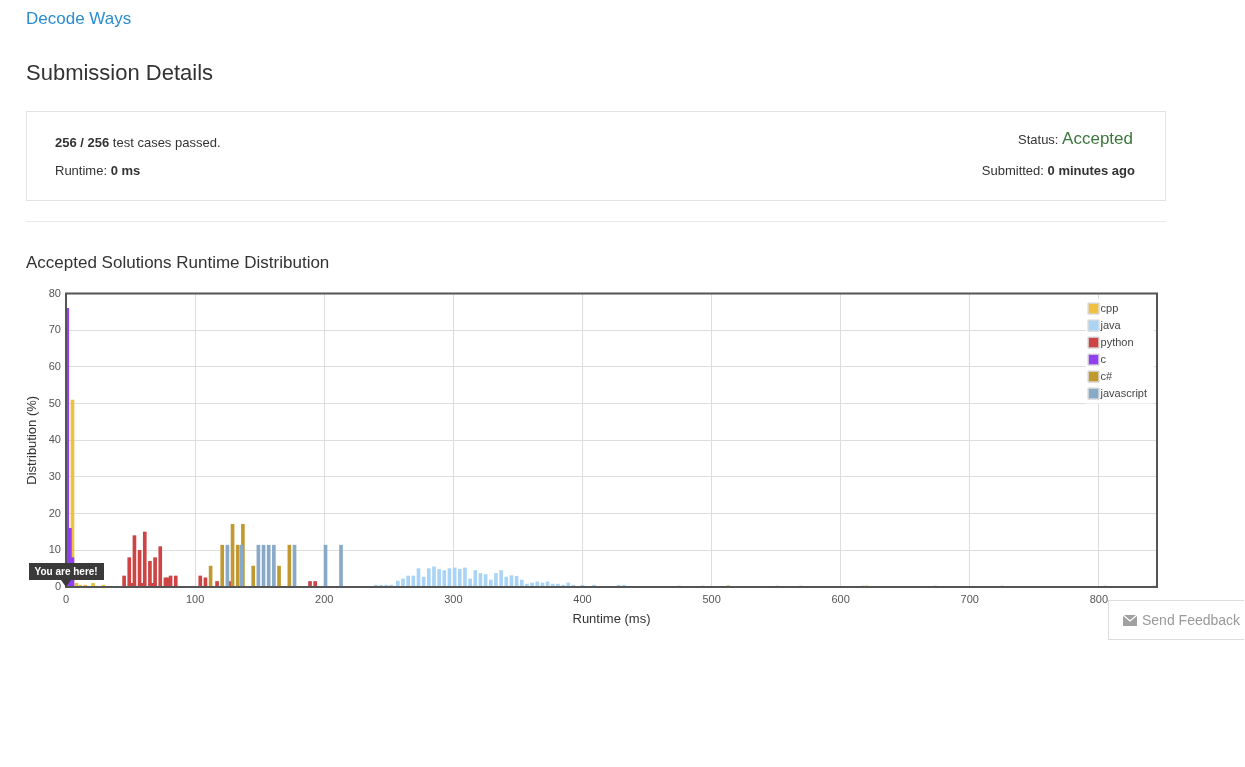 Image resolution: width=1245 pixels, height=767 pixels. What do you see at coordinates (195, 598) in the screenshot?
I see `x-tick-label: 100` at bounding box center [195, 598].